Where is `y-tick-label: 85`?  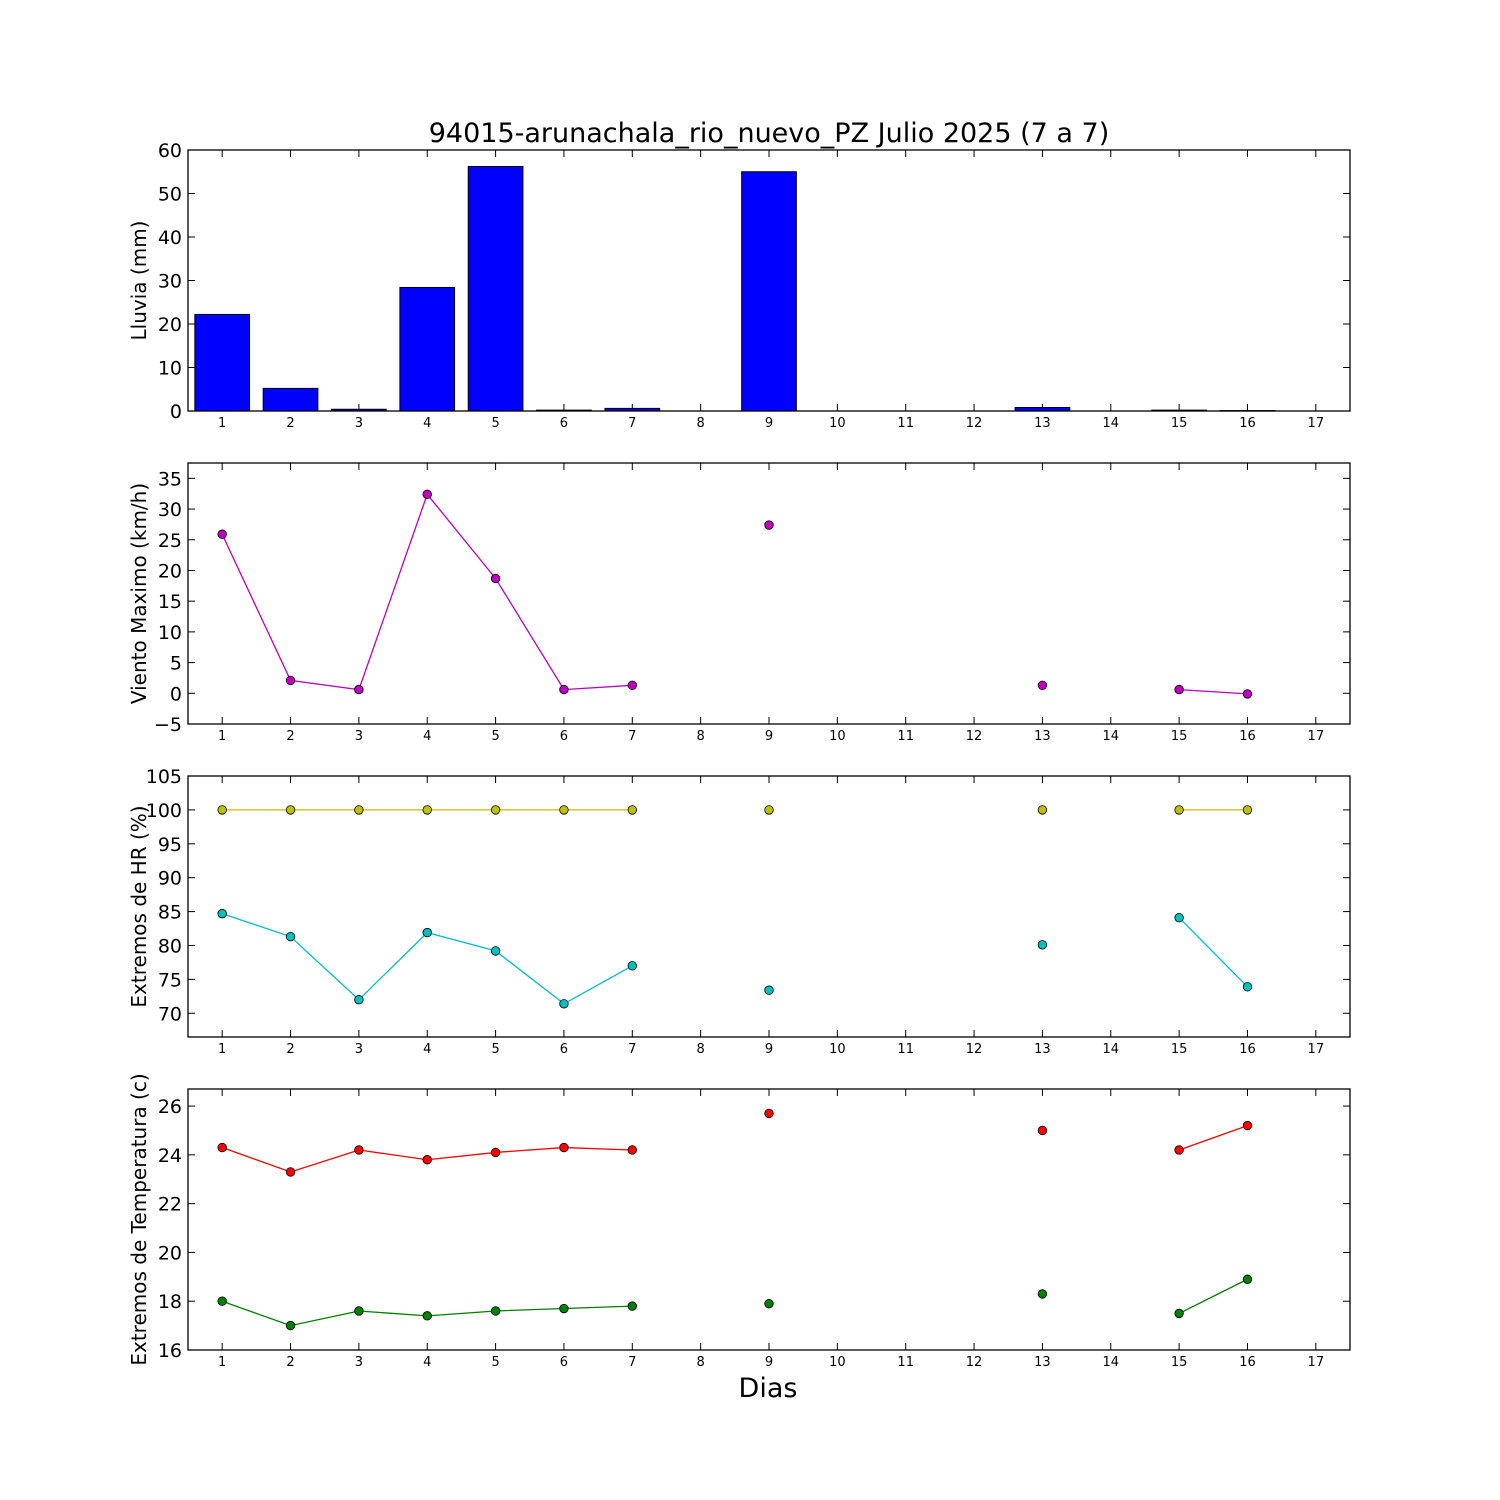 y-tick-label: 85 is located at coordinates (170, 913).